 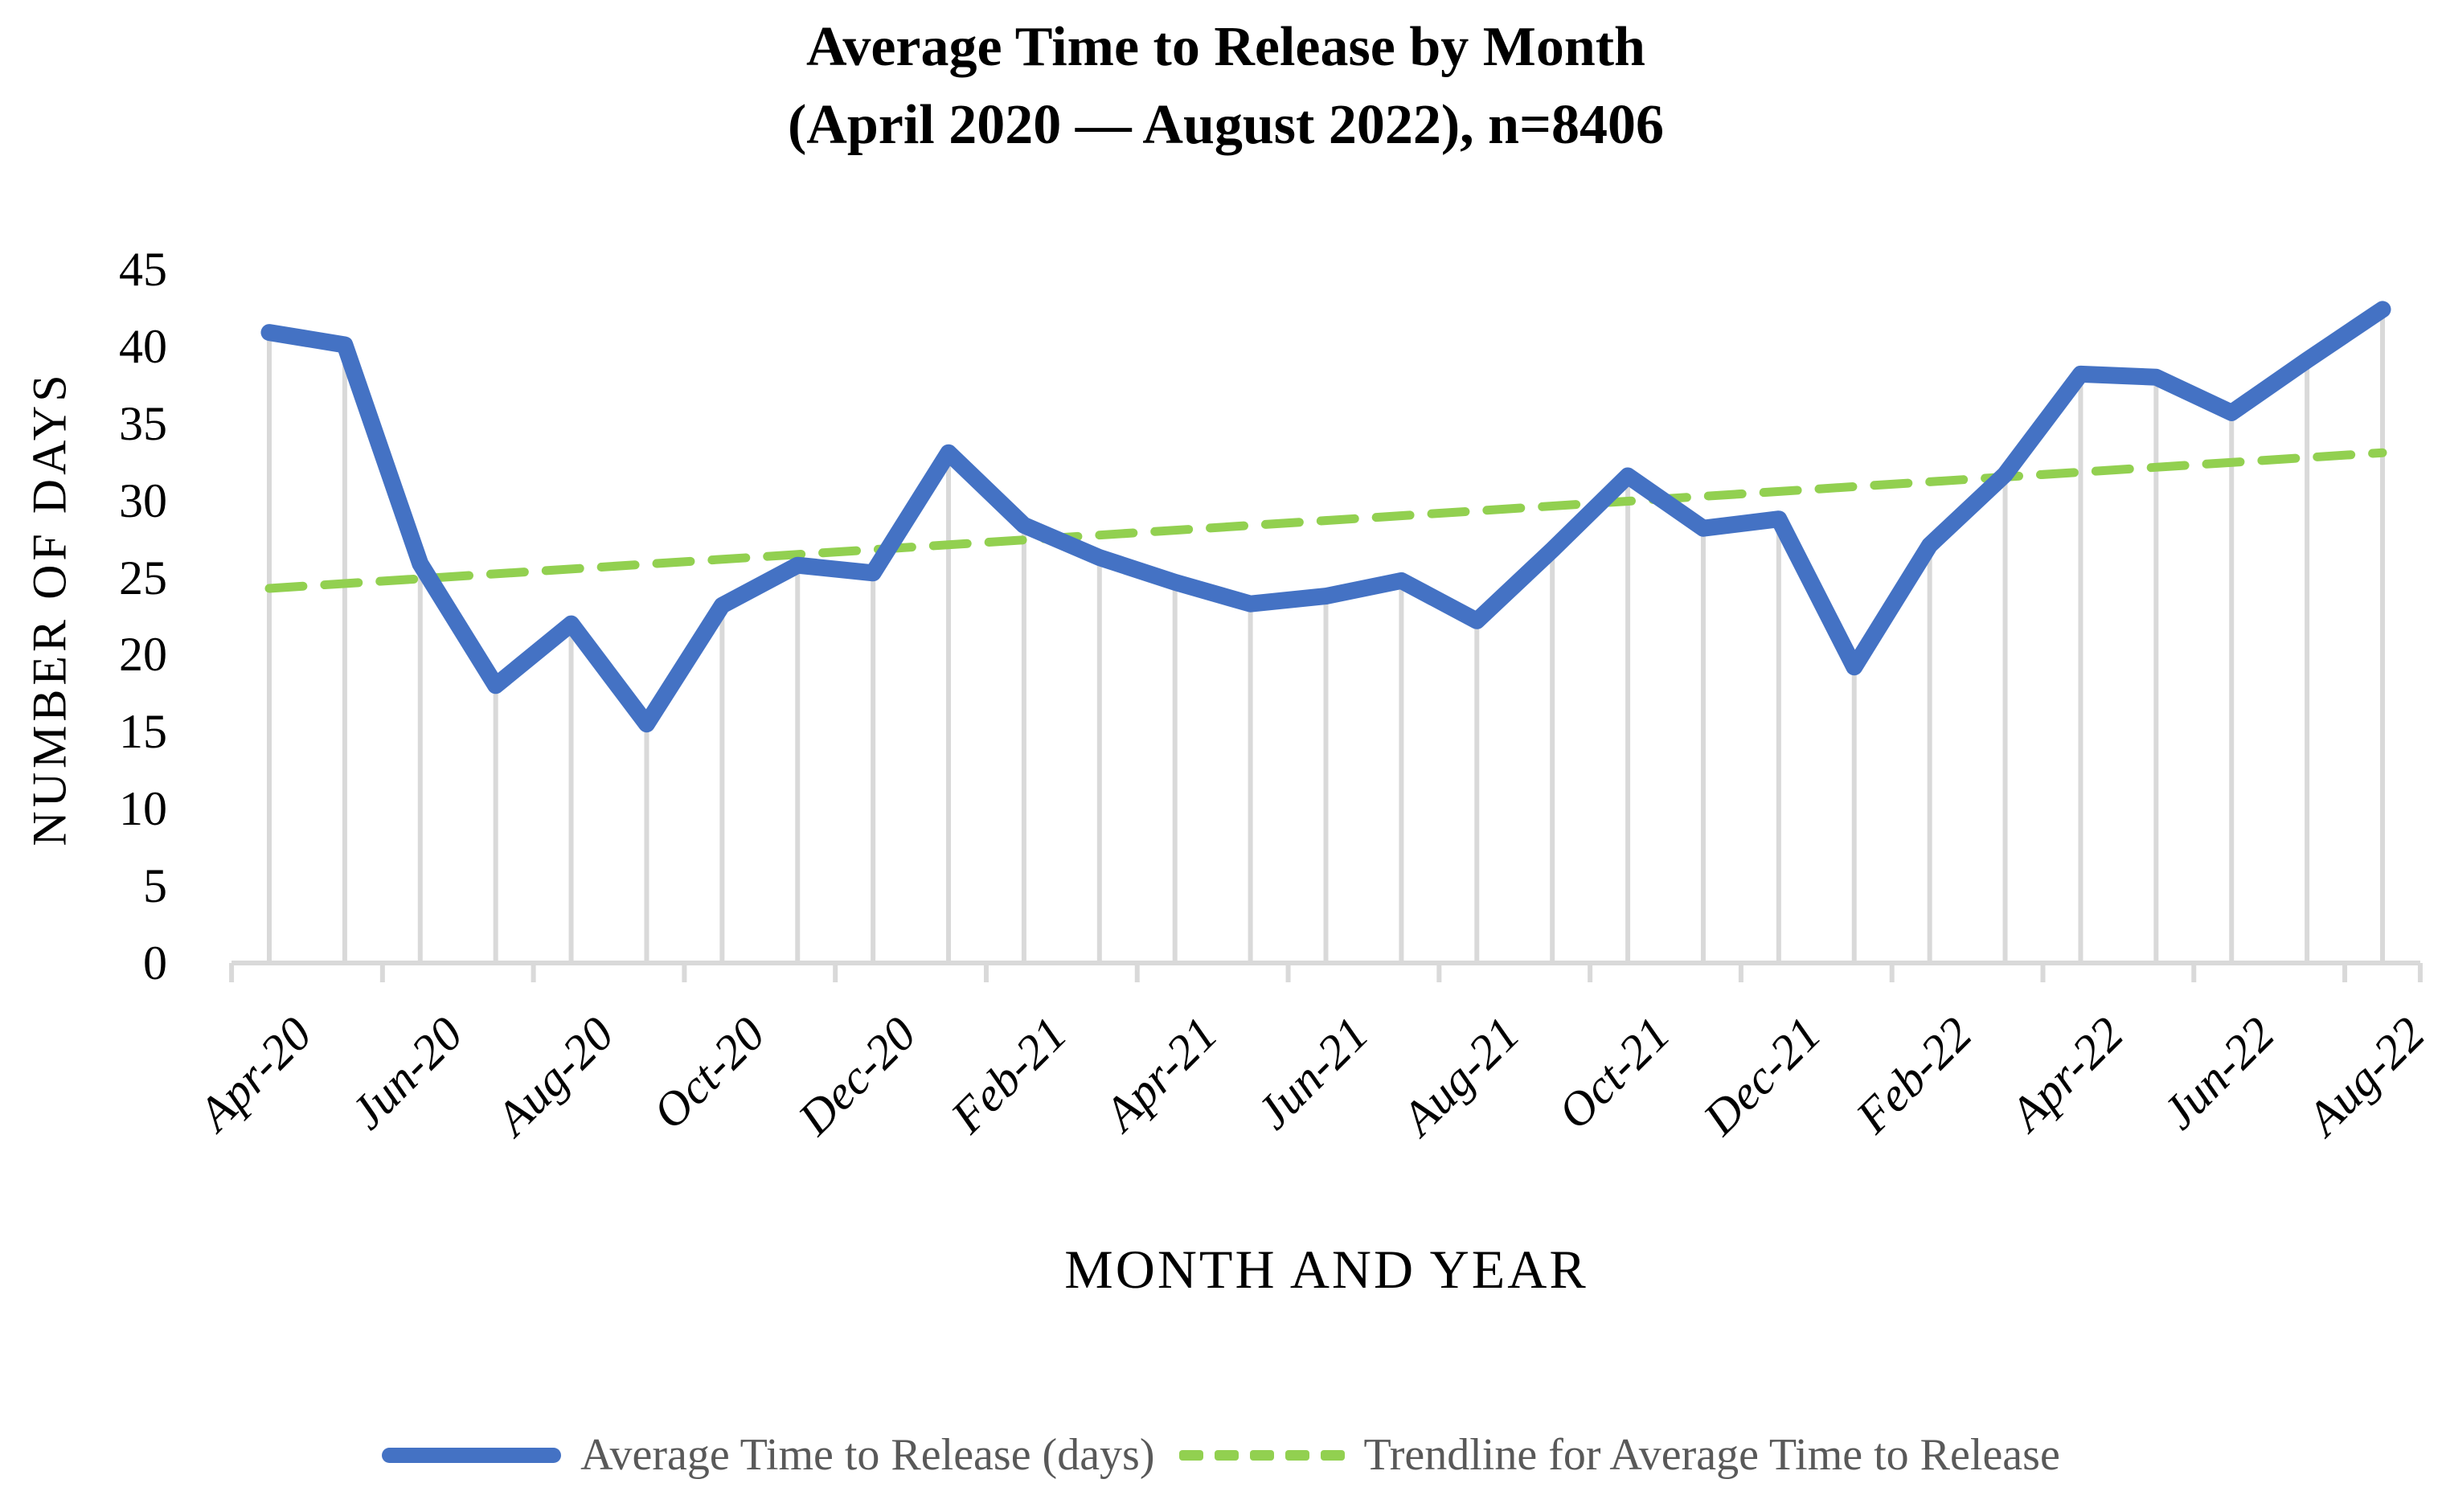 I want to click on trendline, so click(x=1325, y=520).